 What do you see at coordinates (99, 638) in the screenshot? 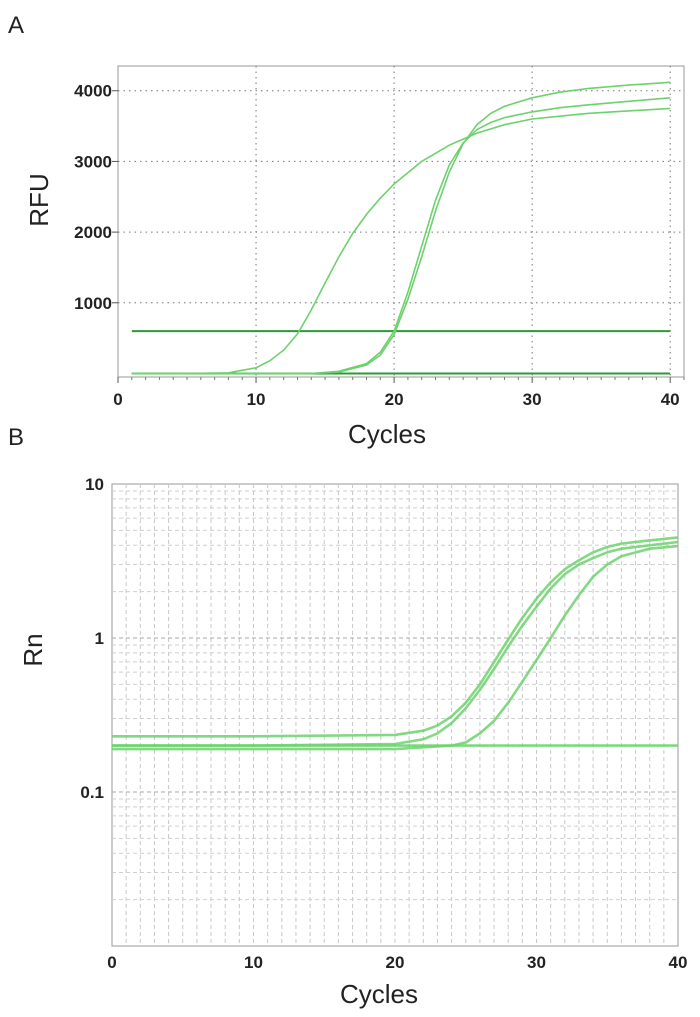
I see `y-tick-label: 1` at bounding box center [99, 638].